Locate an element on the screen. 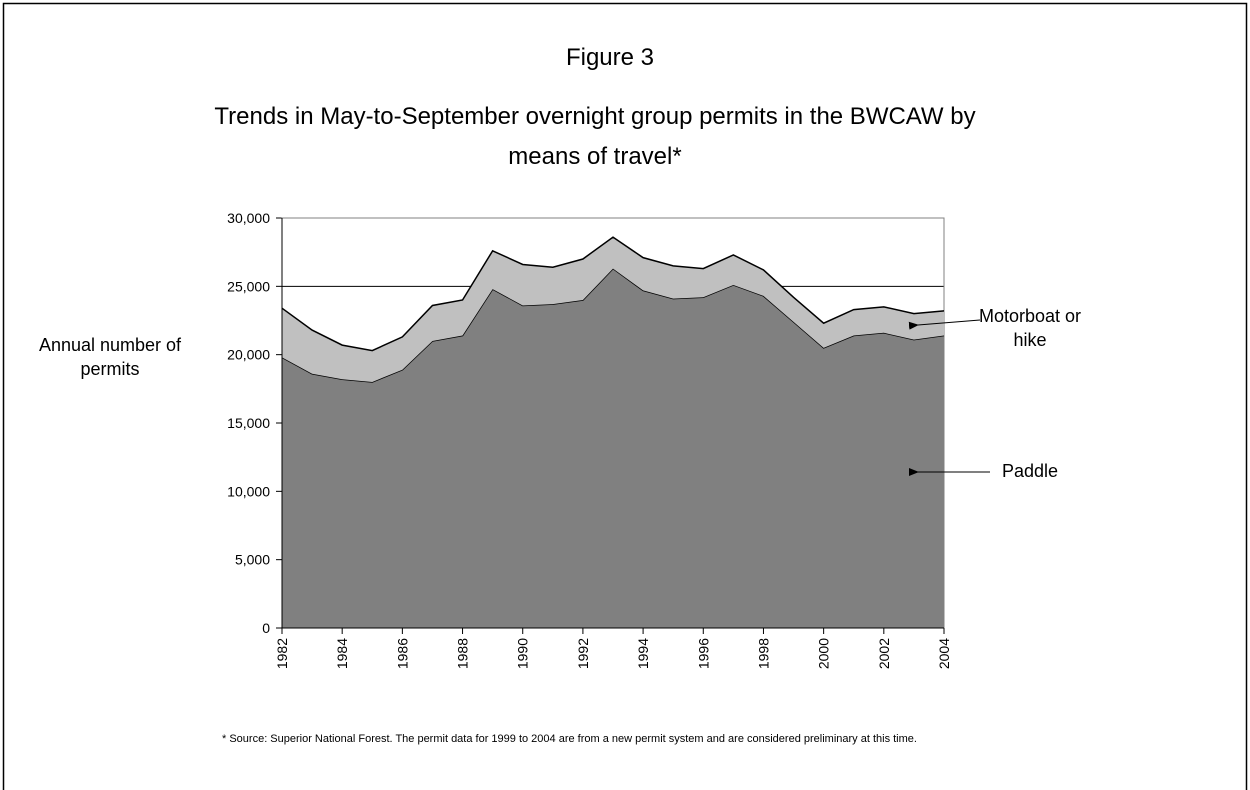  x-tick-label: 2002 is located at coordinates (884, 653).